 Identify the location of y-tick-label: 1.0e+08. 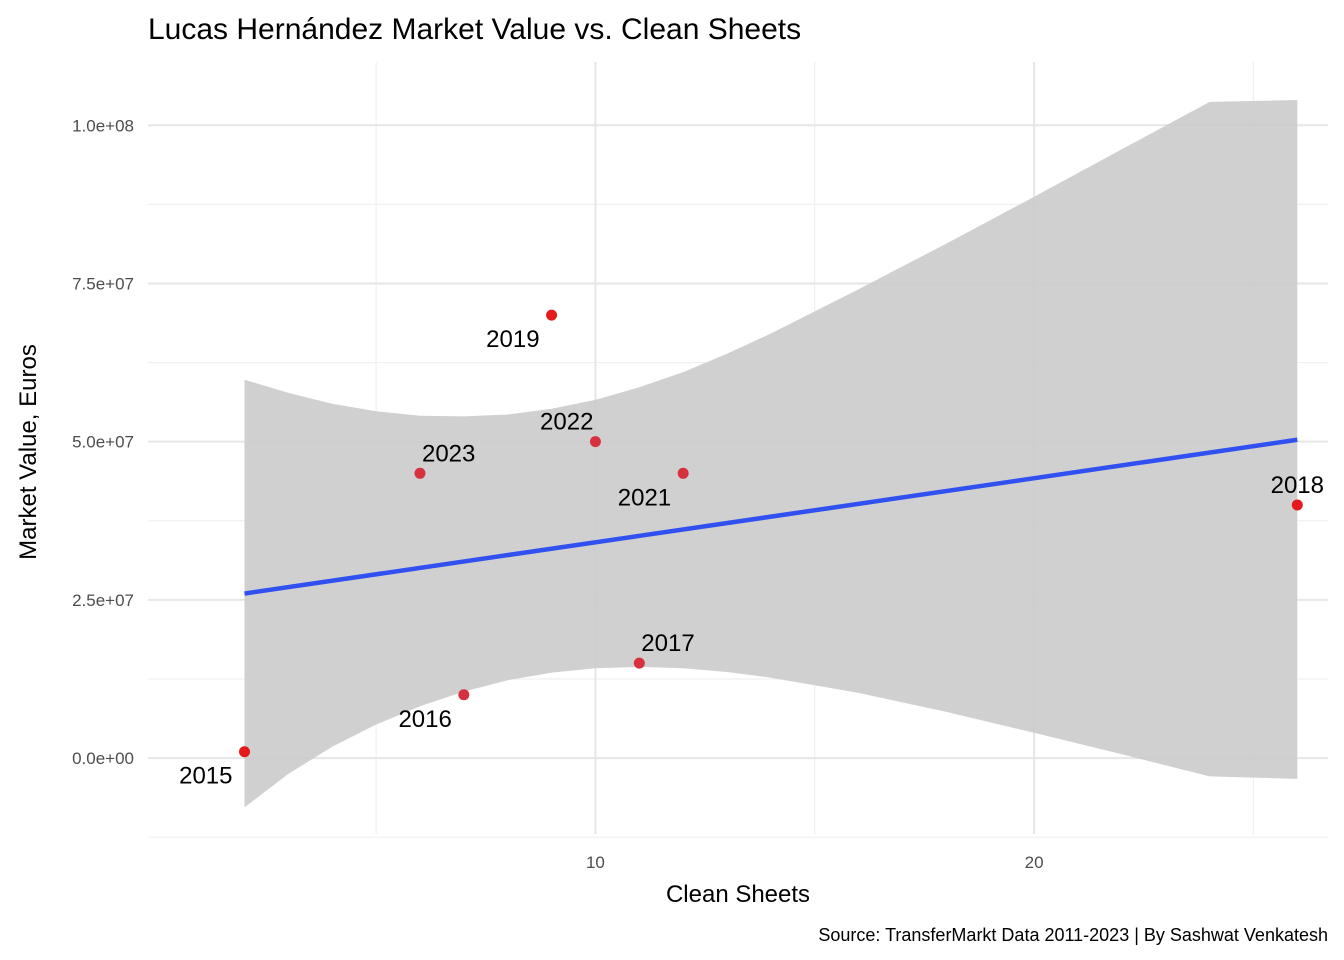
(103, 125).